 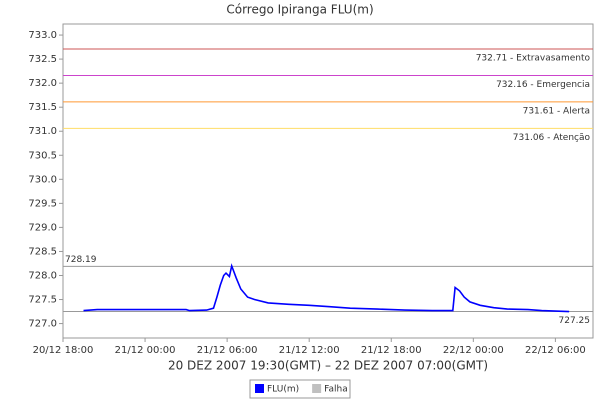 I want to click on threshold-label: 731.06 - Atenção, so click(x=552, y=138).